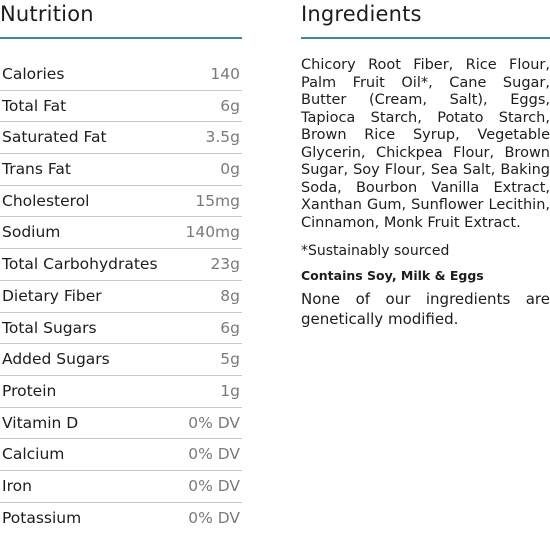 This screenshot has width=550, height=534. Describe the element at coordinates (36, 169) in the screenshot. I see `nutrient-label: Trans Fat` at that location.